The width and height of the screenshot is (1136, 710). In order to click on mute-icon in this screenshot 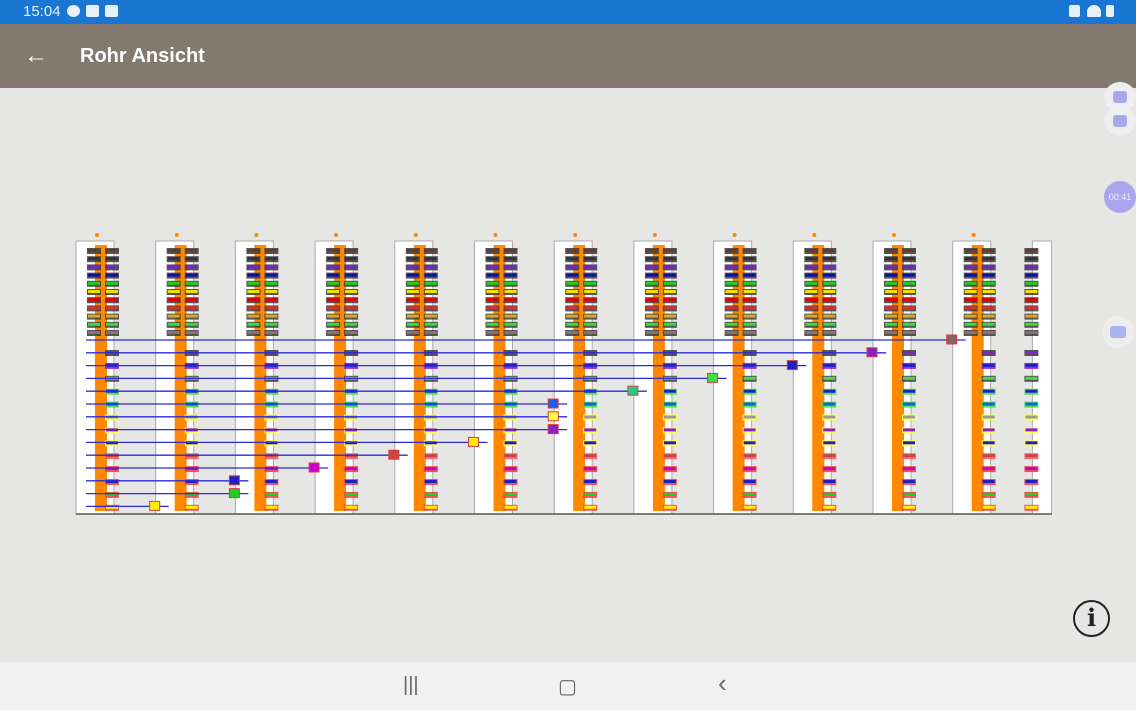, I will do `click(1074, 11)`.